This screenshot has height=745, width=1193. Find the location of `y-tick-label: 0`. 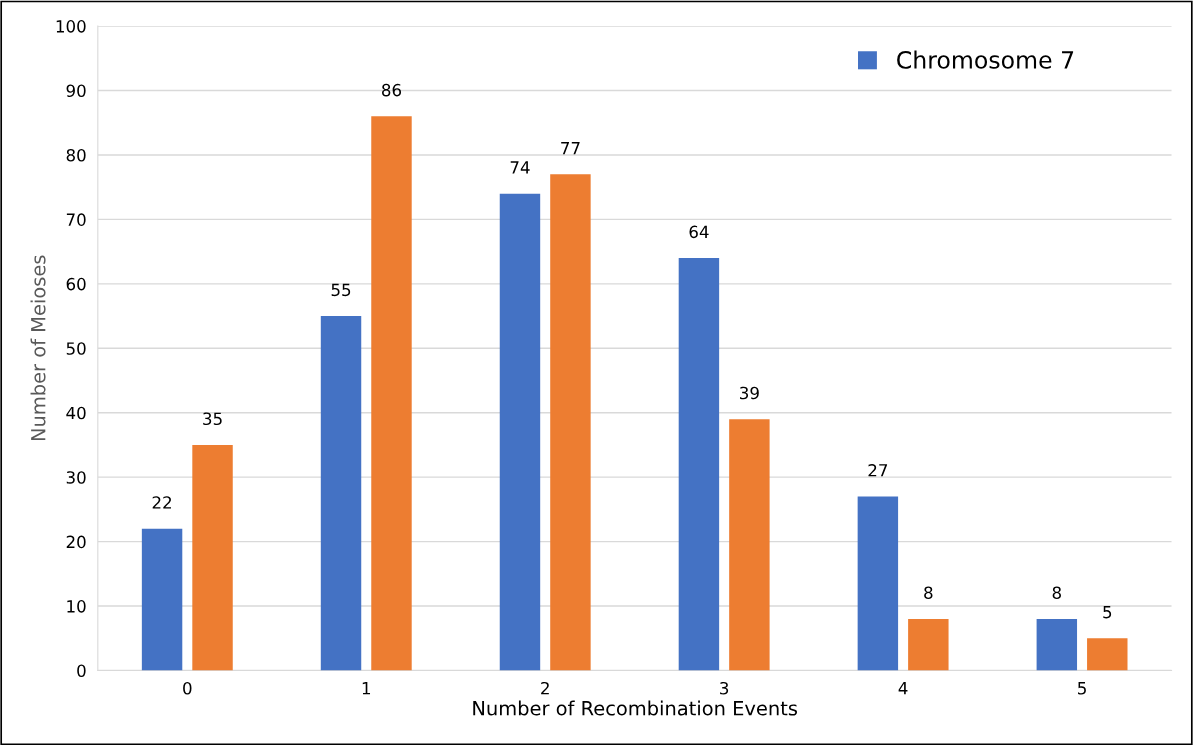

y-tick-label: 0 is located at coordinates (81, 671).